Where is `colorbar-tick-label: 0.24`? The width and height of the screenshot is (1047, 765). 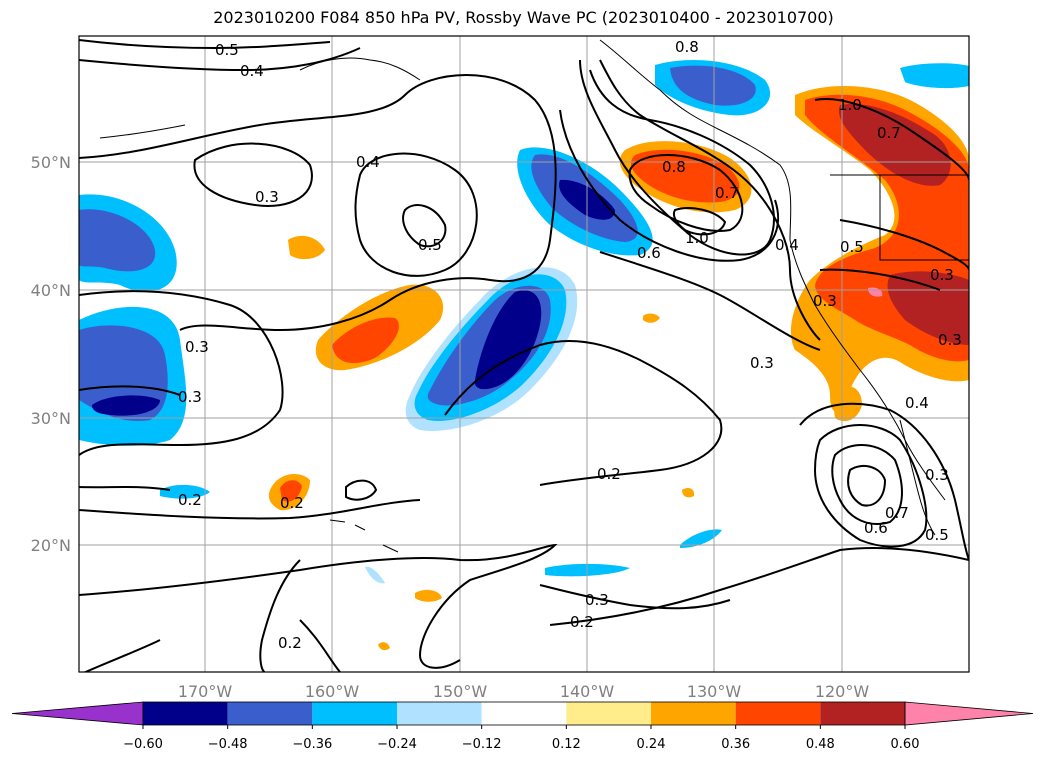
colorbar-tick-label: 0.24 is located at coordinates (651, 744).